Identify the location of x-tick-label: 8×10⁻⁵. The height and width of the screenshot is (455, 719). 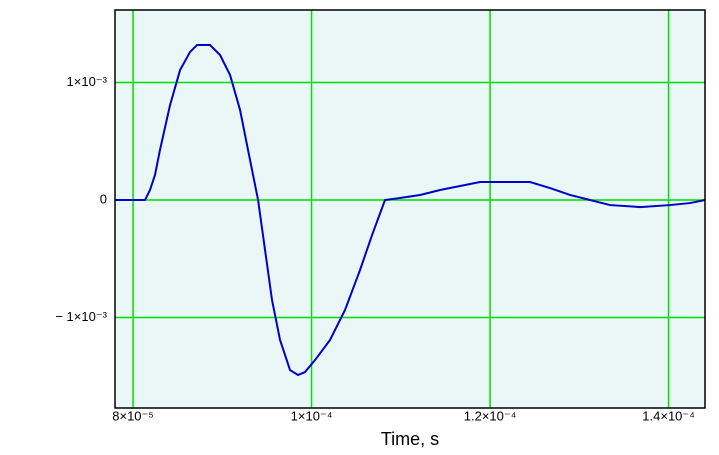
(133, 415).